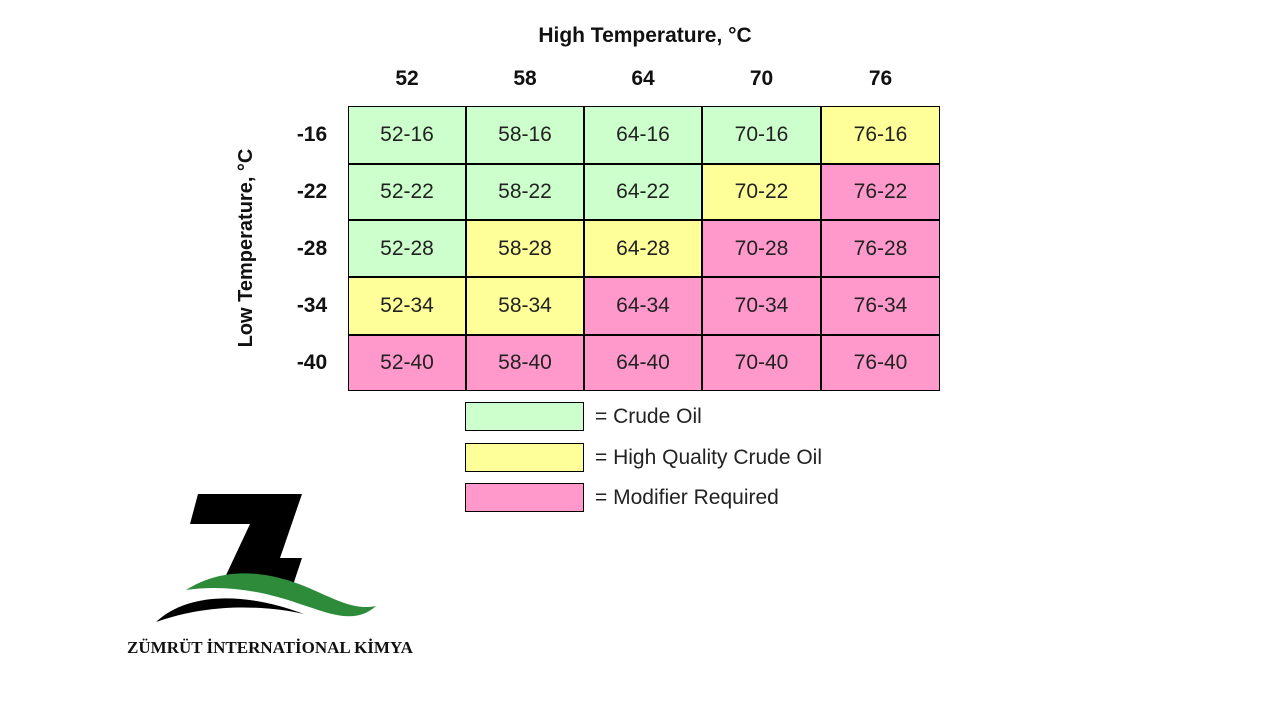  What do you see at coordinates (880, 78) in the screenshot?
I see `column-header-76: 76` at bounding box center [880, 78].